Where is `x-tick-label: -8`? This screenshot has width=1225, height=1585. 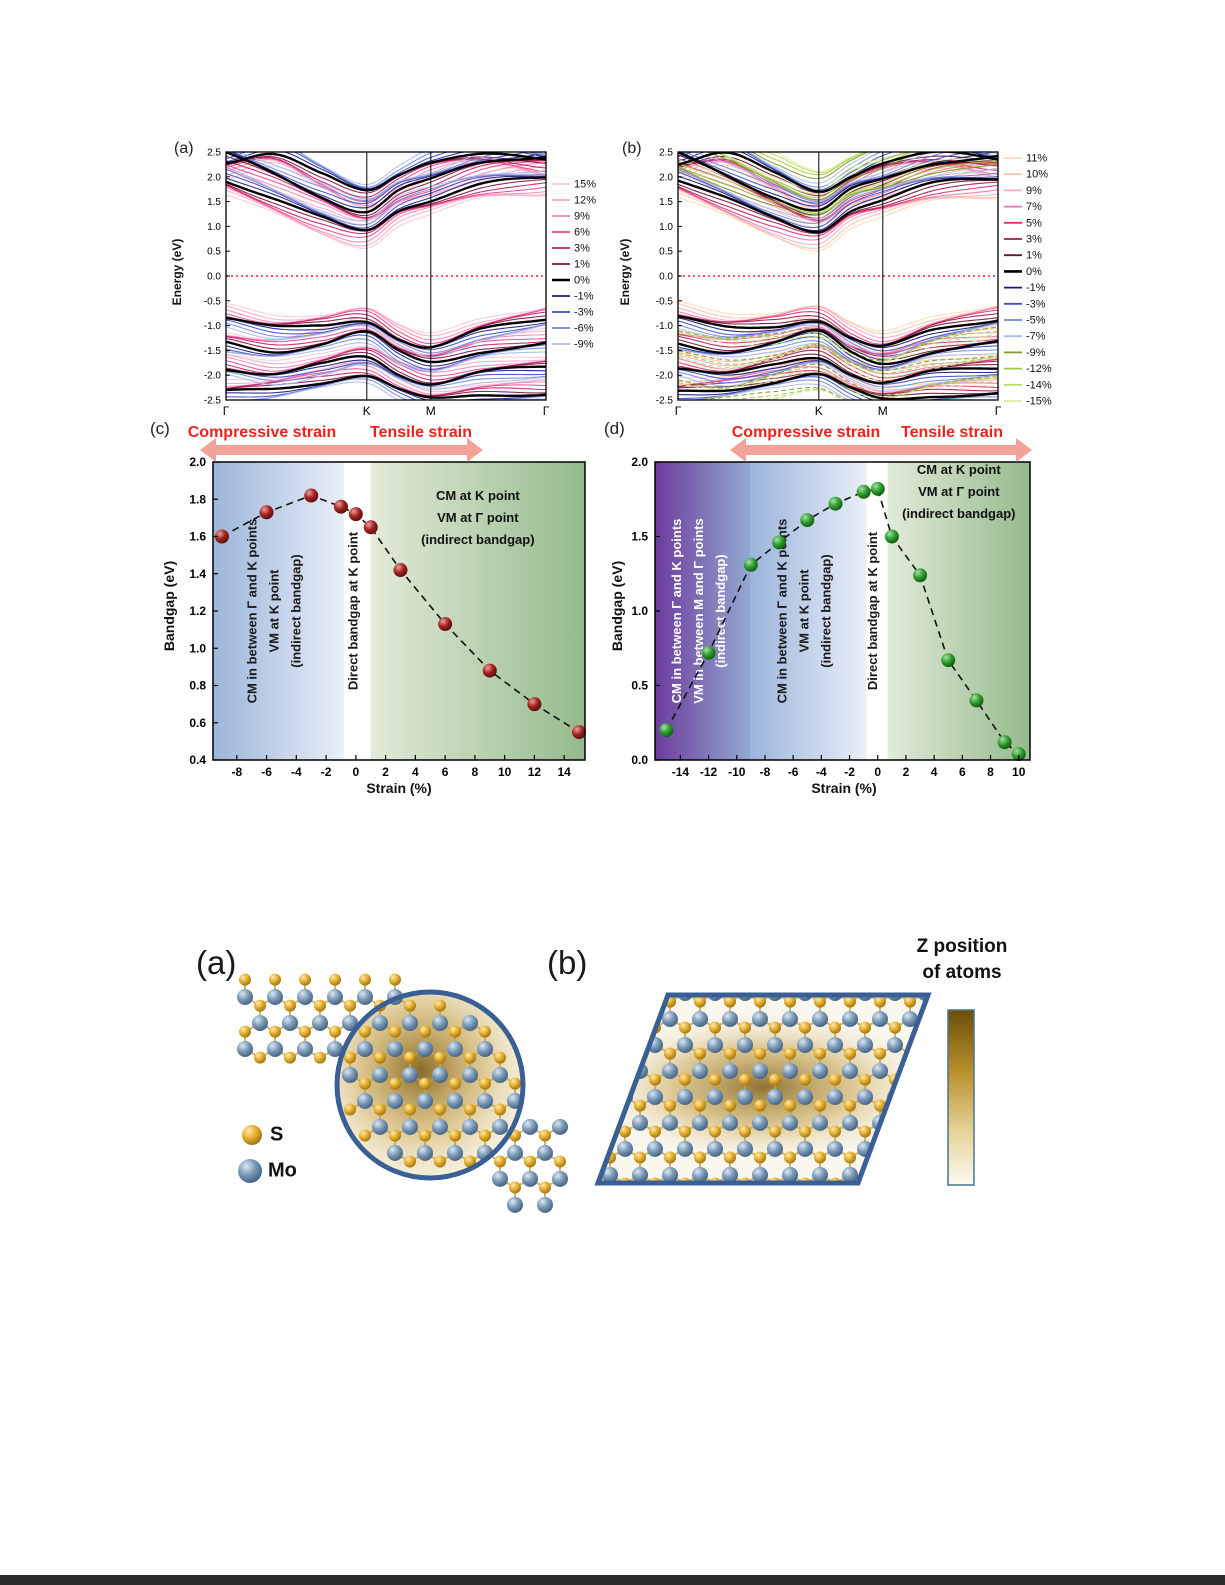 x-tick-label: -8 is located at coordinates (765, 772).